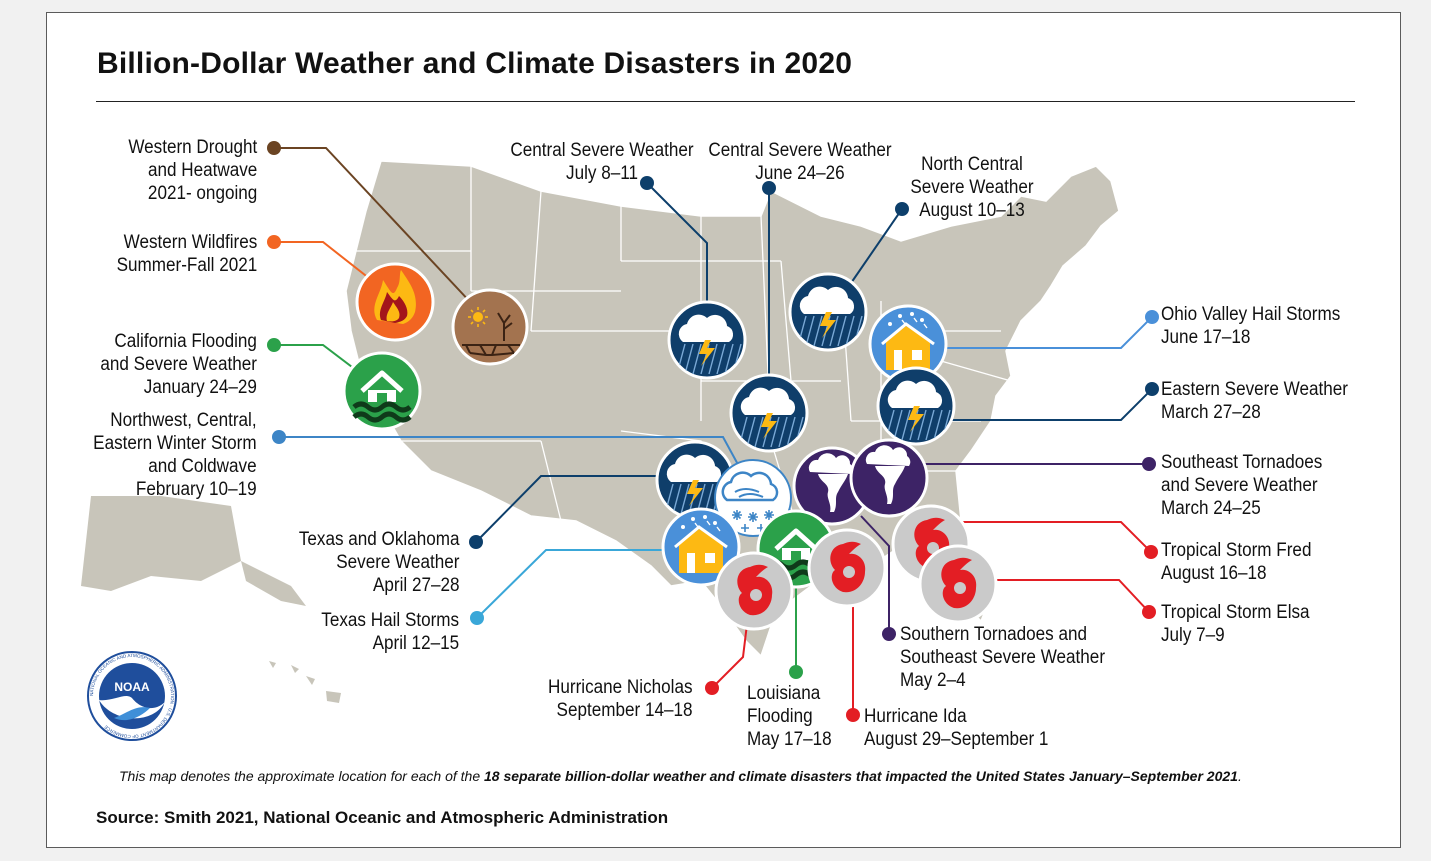 The height and width of the screenshot is (861, 1431). Describe the element at coordinates (477, 618) in the screenshot. I see `dot-texas-hail` at that location.